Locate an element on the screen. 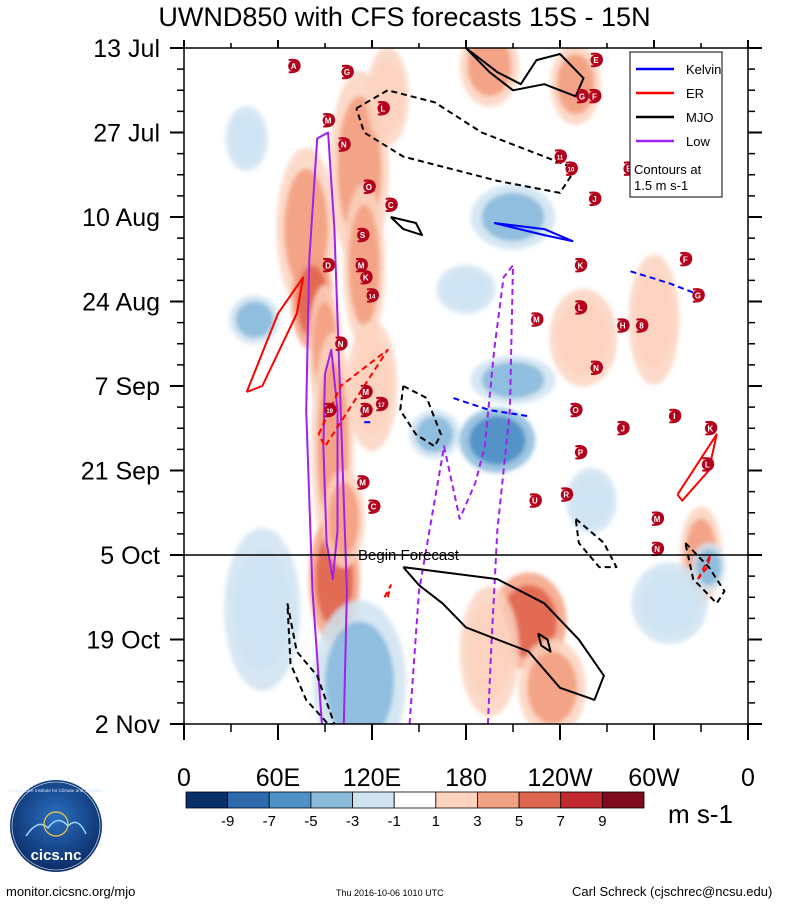 The image size is (809, 907). storm-label: M is located at coordinates (657, 519).